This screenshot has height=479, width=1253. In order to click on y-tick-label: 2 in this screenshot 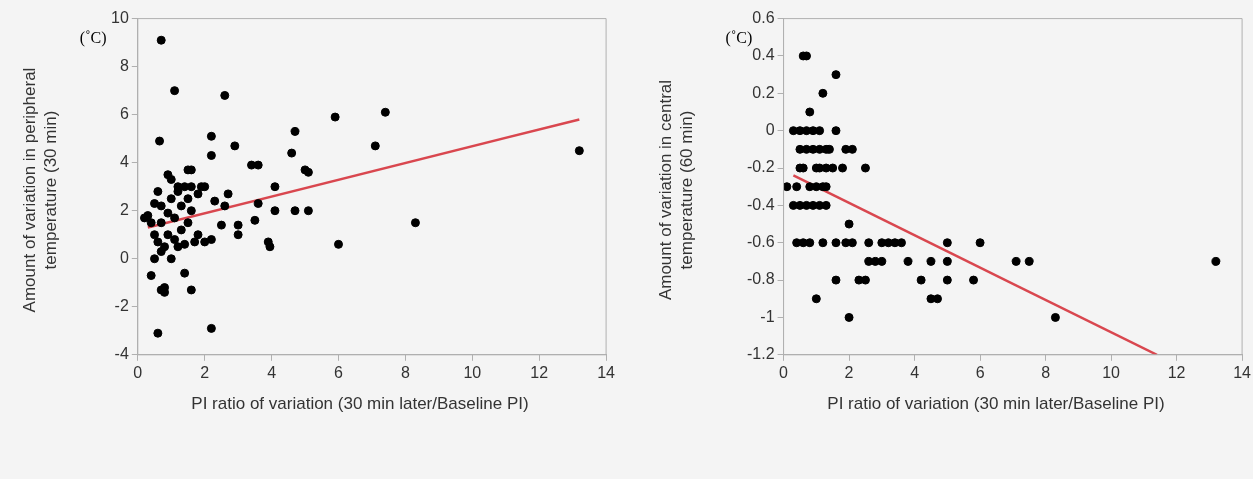, I will do `click(124, 210)`.